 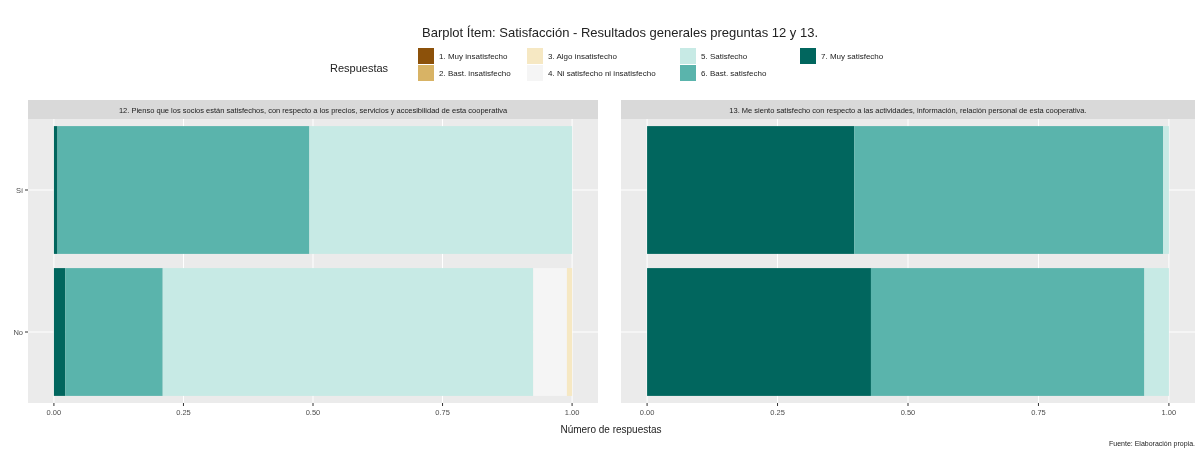 What do you see at coordinates (734, 73) in the screenshot?
I see `legend-label: 6. Bast. satisfecho` at bounding box center [734, 73].